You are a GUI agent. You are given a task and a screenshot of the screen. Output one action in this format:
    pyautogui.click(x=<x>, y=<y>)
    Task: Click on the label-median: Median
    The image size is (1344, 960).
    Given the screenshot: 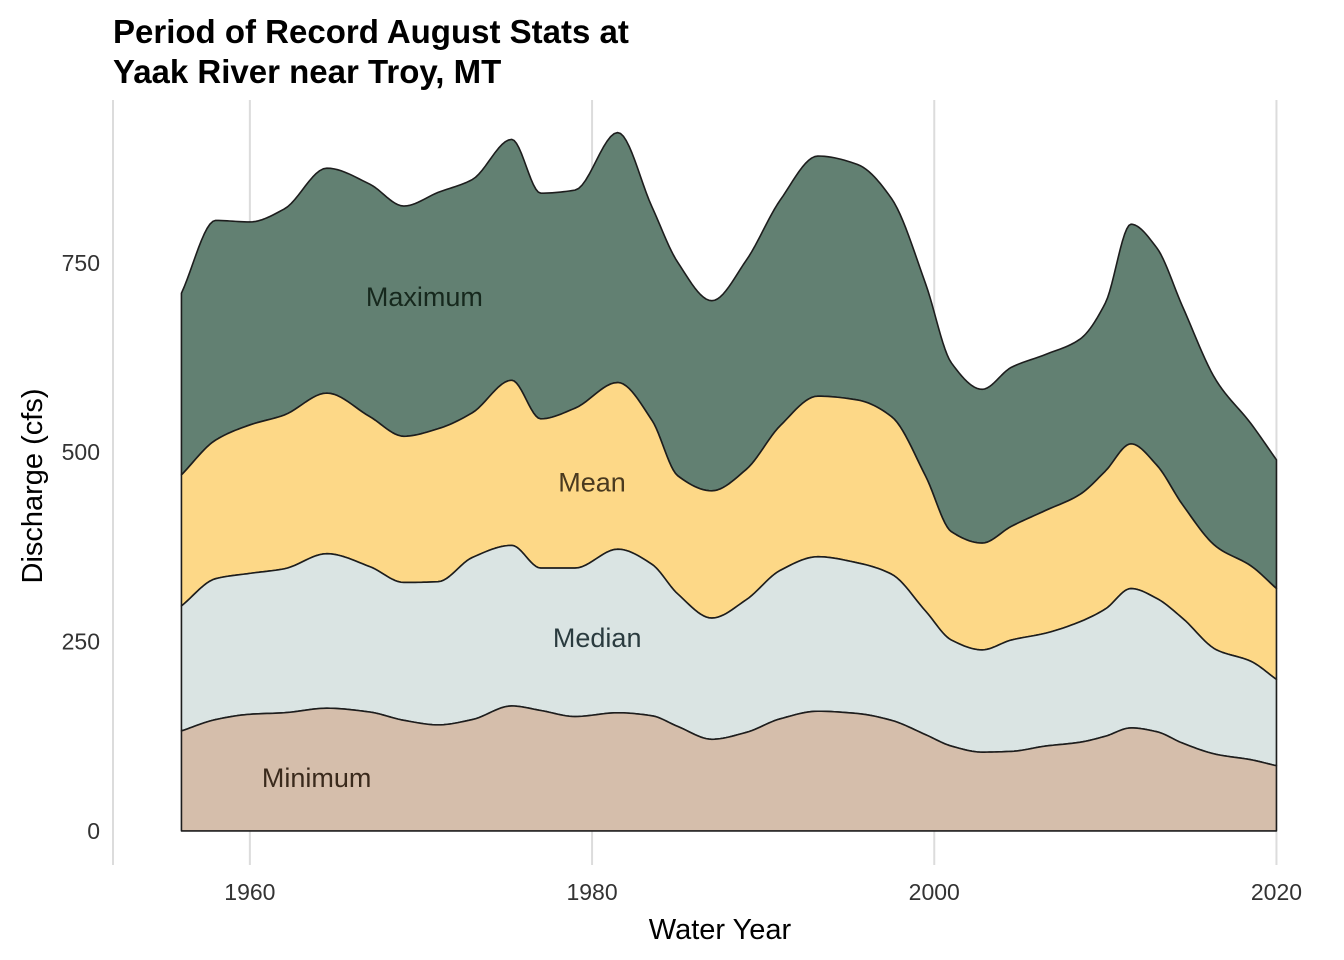 What is the action you would take?
    pyautogui.click(x=597, y=638)
    